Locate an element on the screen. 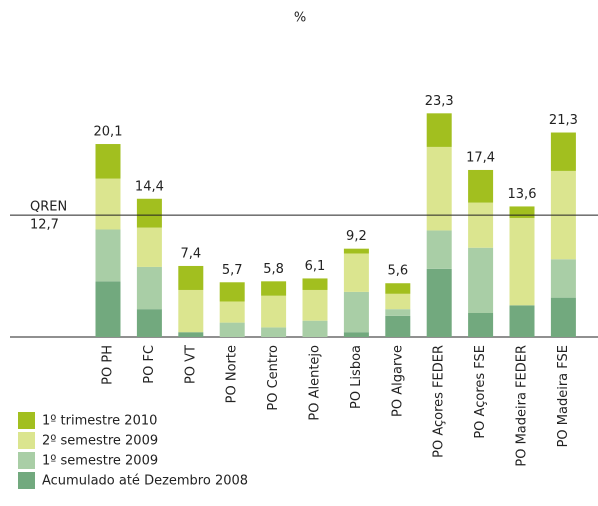 The image size is (598, 506). x-tick-label: PO Alentejo is located at coordinates (315, 383).